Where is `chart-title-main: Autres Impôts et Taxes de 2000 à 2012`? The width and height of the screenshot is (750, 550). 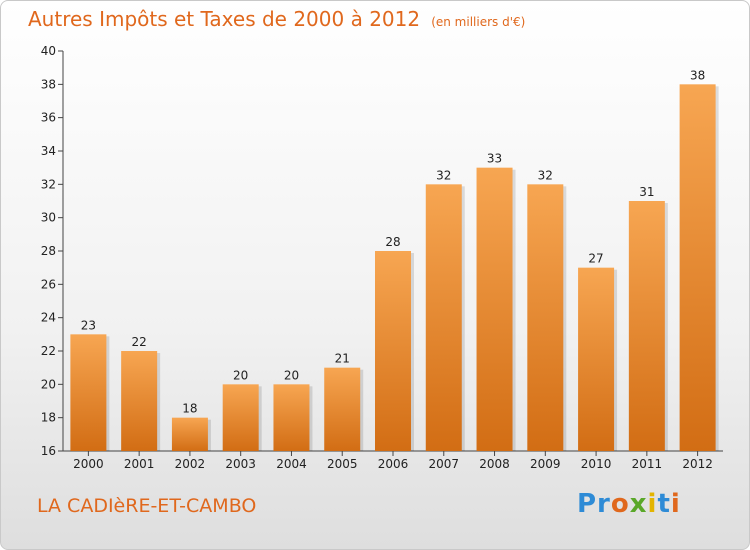
chart-title-main: Autres Impôts et Taxes de 2000 à 2012 is located at coordinates (224, 19).